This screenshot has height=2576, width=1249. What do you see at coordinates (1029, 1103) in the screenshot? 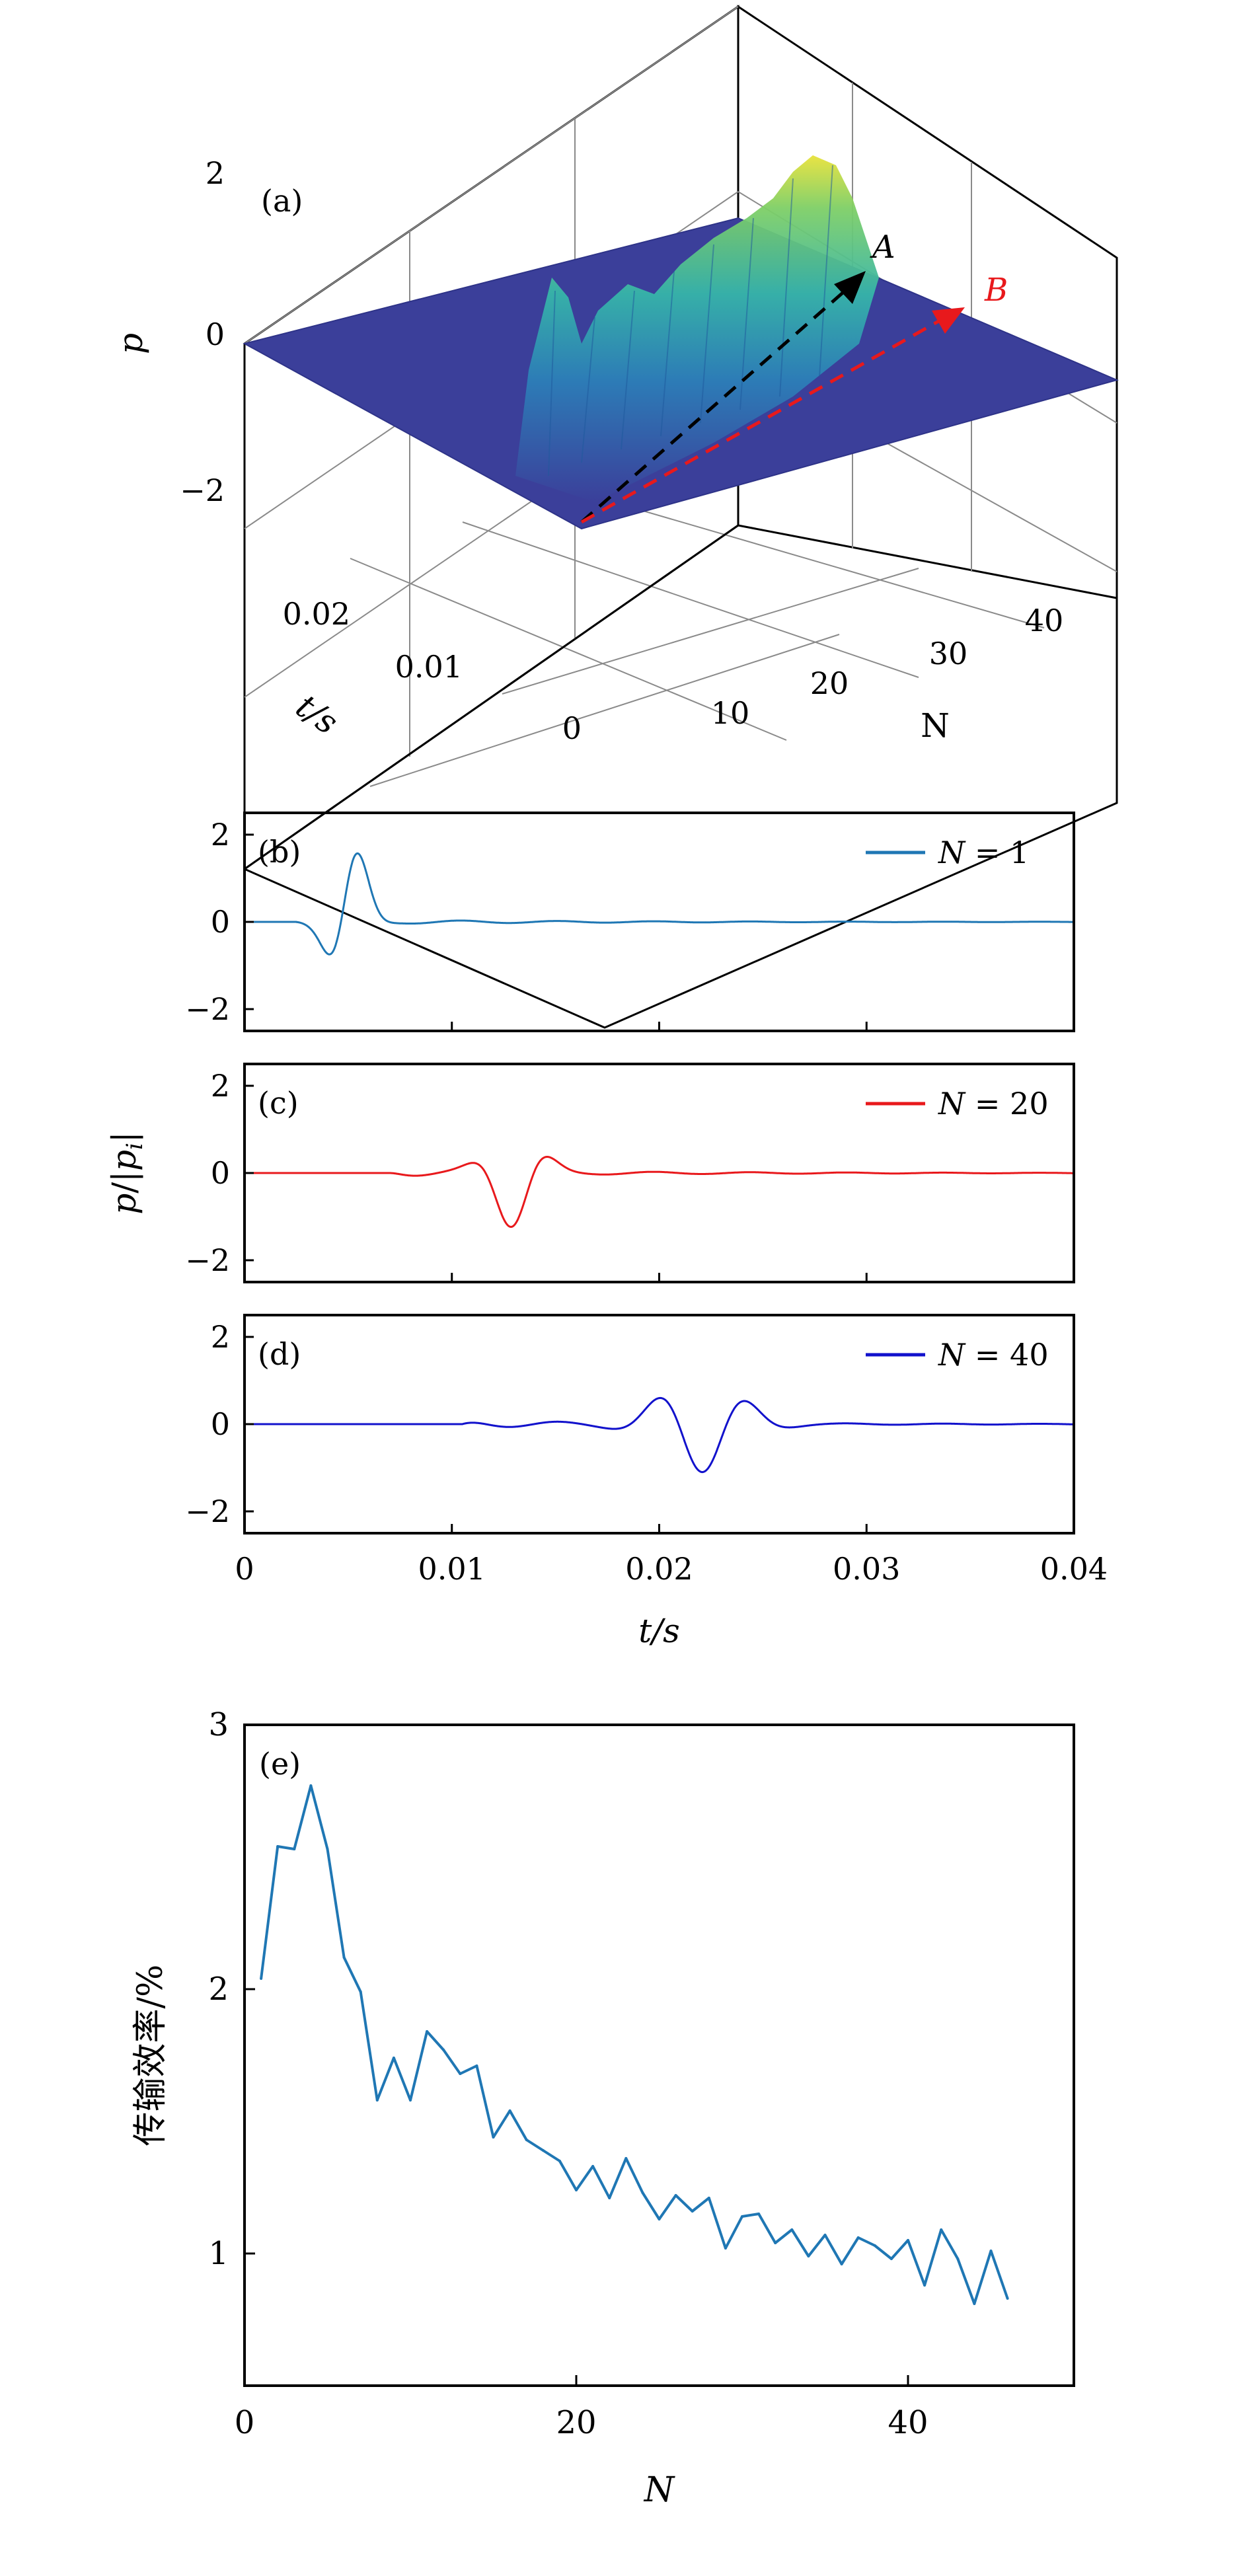
I see `legend-value: 20` at bounding box center [1029, 1103].